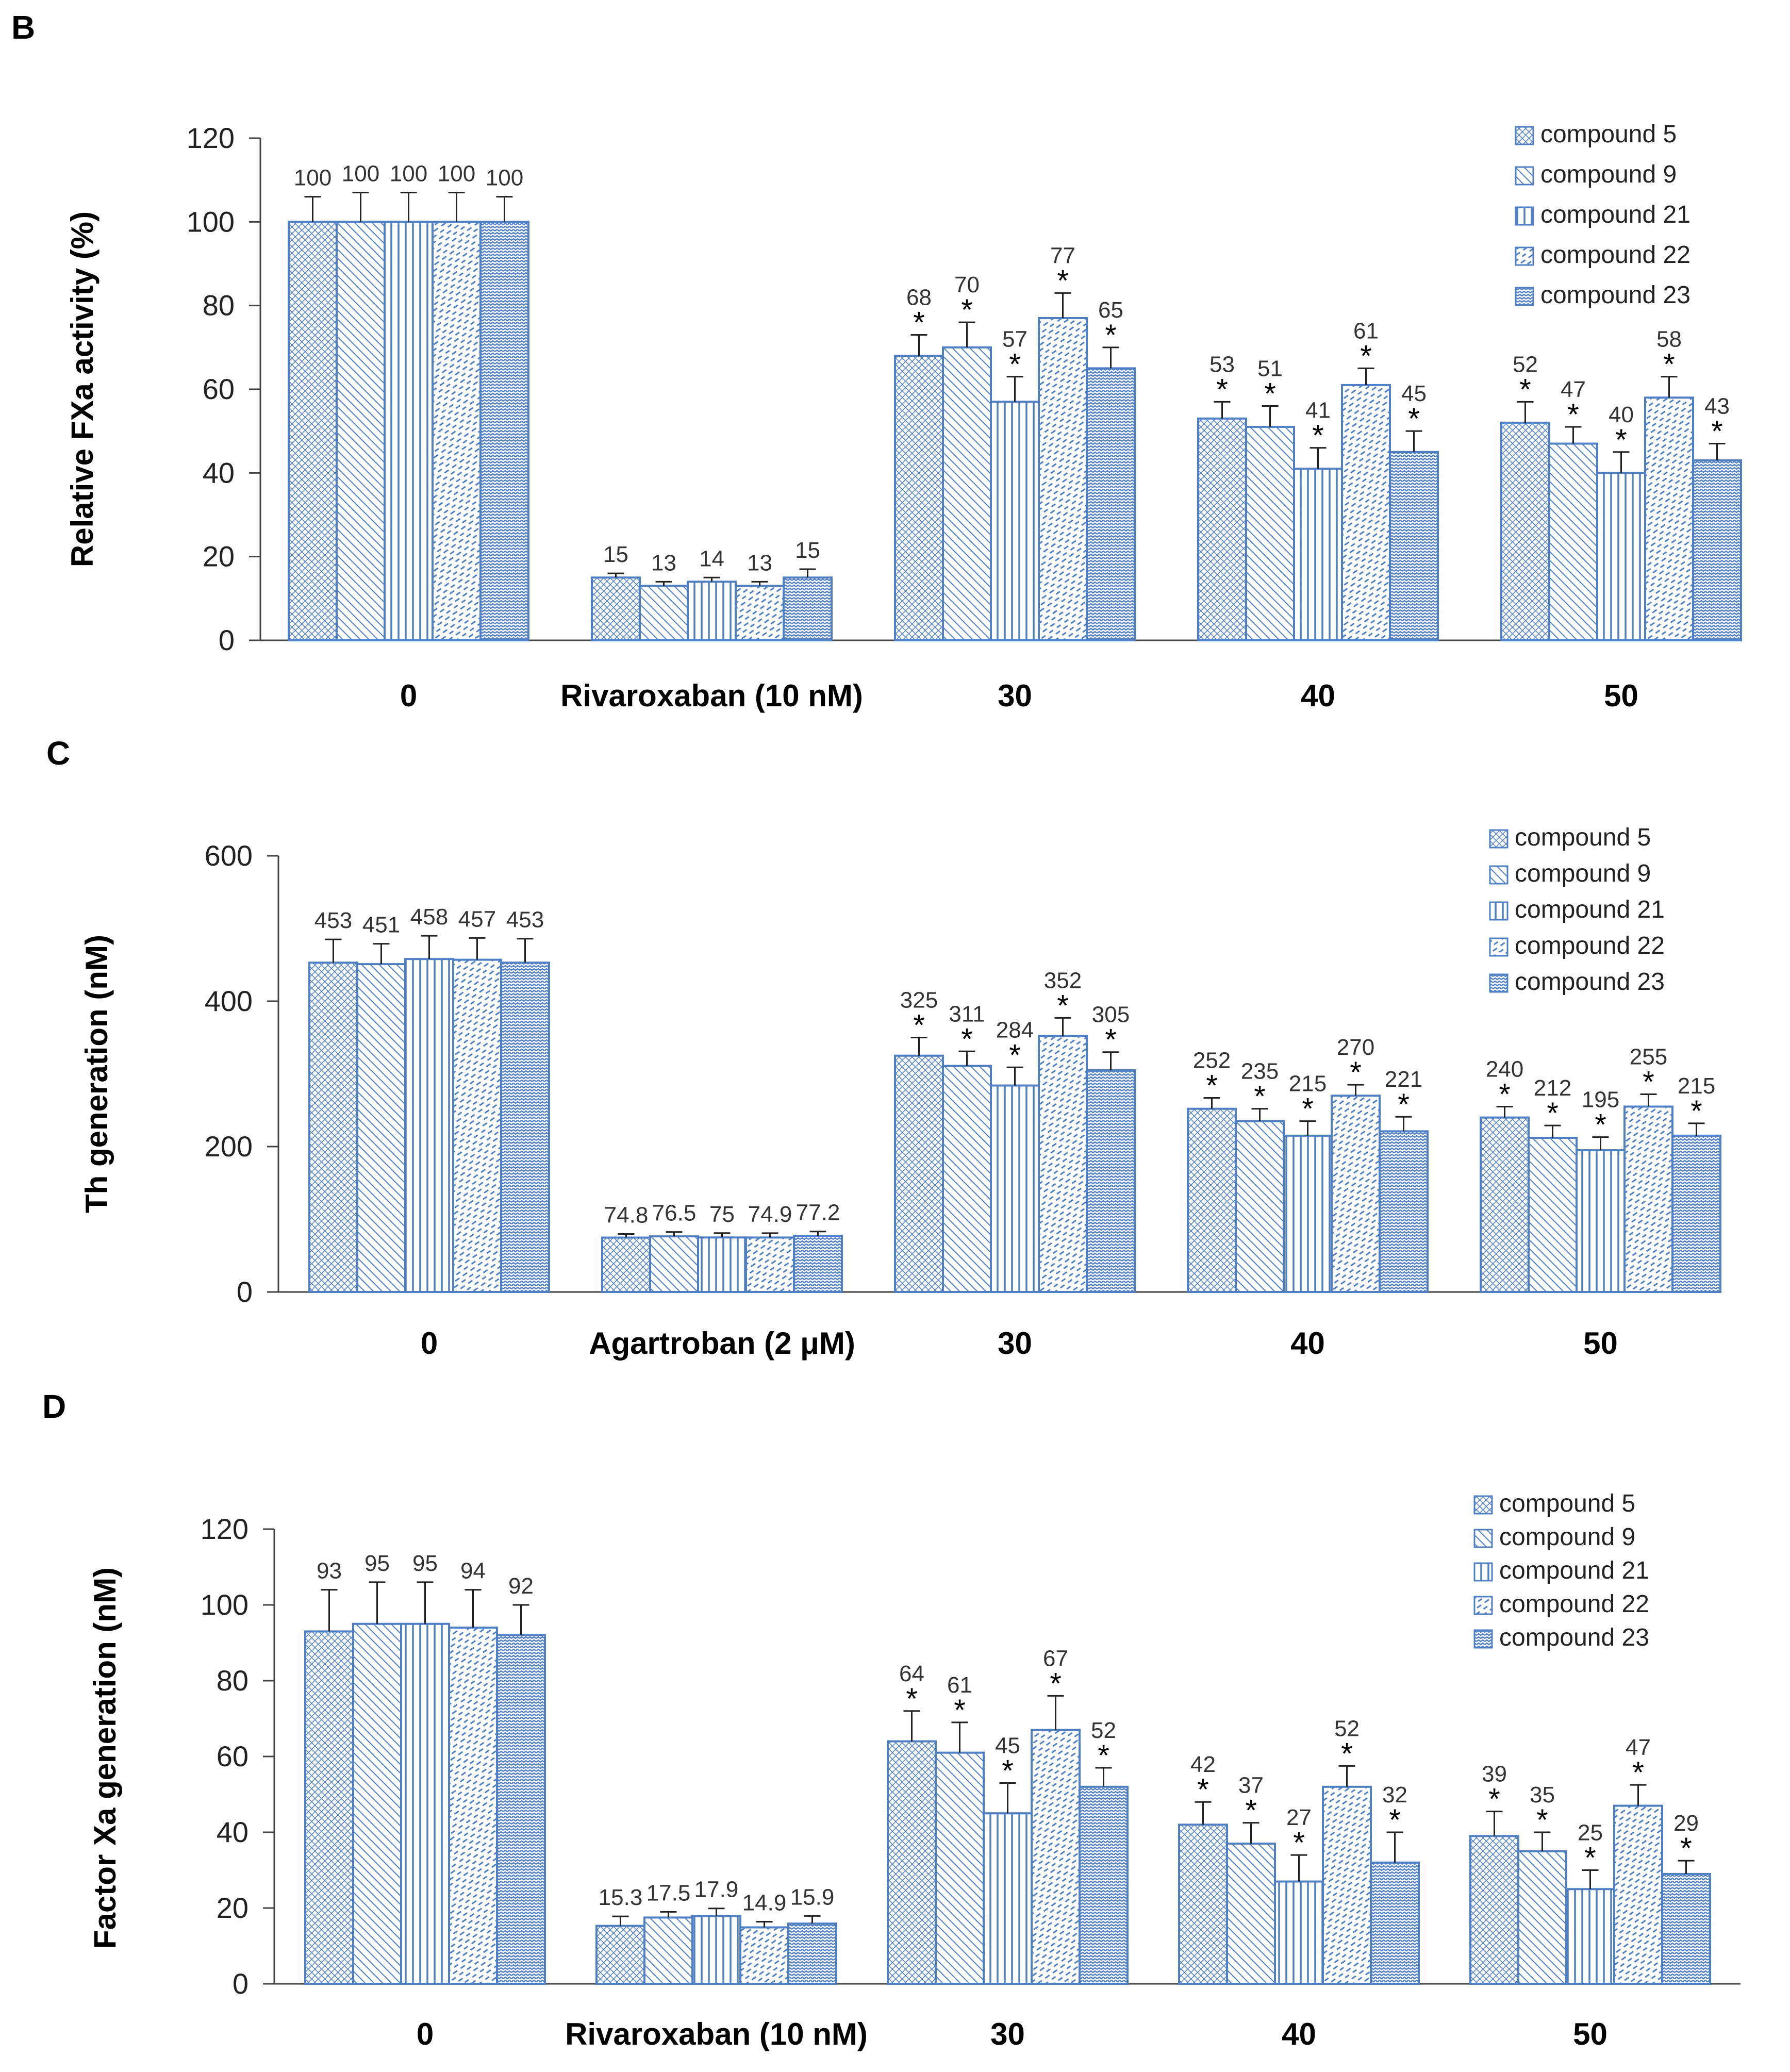 The image size is (1790, 2072). What do you see at coordinates (1590, 945) in the screenshot?
I see `legend-entry: compound 22` at bounding box center [1590, 945].